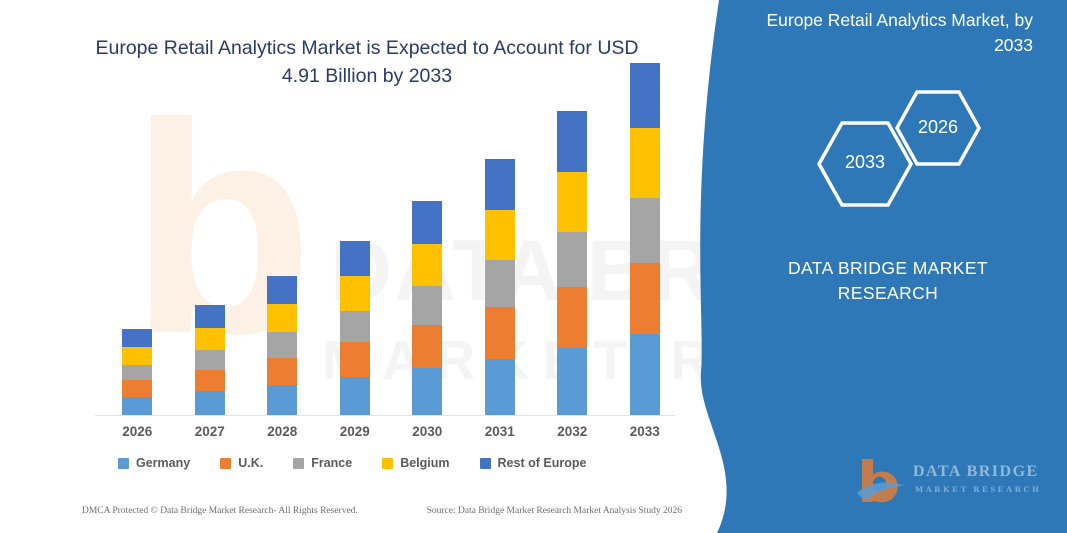  What do you see at coordinates (888, 281) in the screenshot?
I see `brand-name: DATA BRIDGE MARKET RESEARCH` at bounding box center [888, 281].